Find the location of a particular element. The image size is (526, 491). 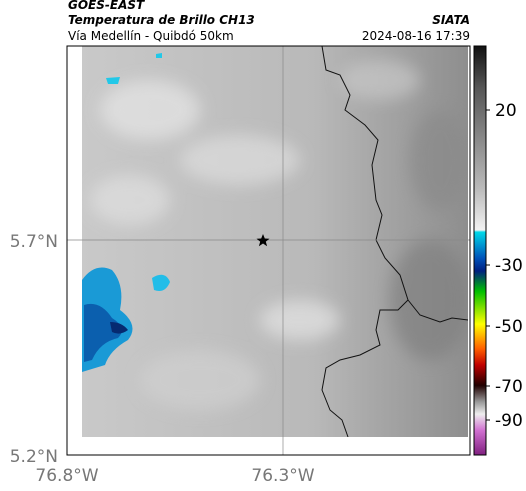

colorbar-tick-label: -70 is located at coordinates (509, 387).